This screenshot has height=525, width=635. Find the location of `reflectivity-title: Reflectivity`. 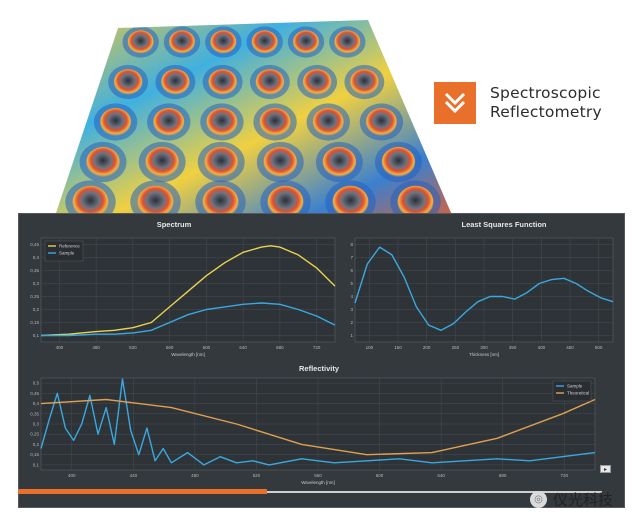

reflectivity-title: Reflectivity is located at coordinates (319, 368).